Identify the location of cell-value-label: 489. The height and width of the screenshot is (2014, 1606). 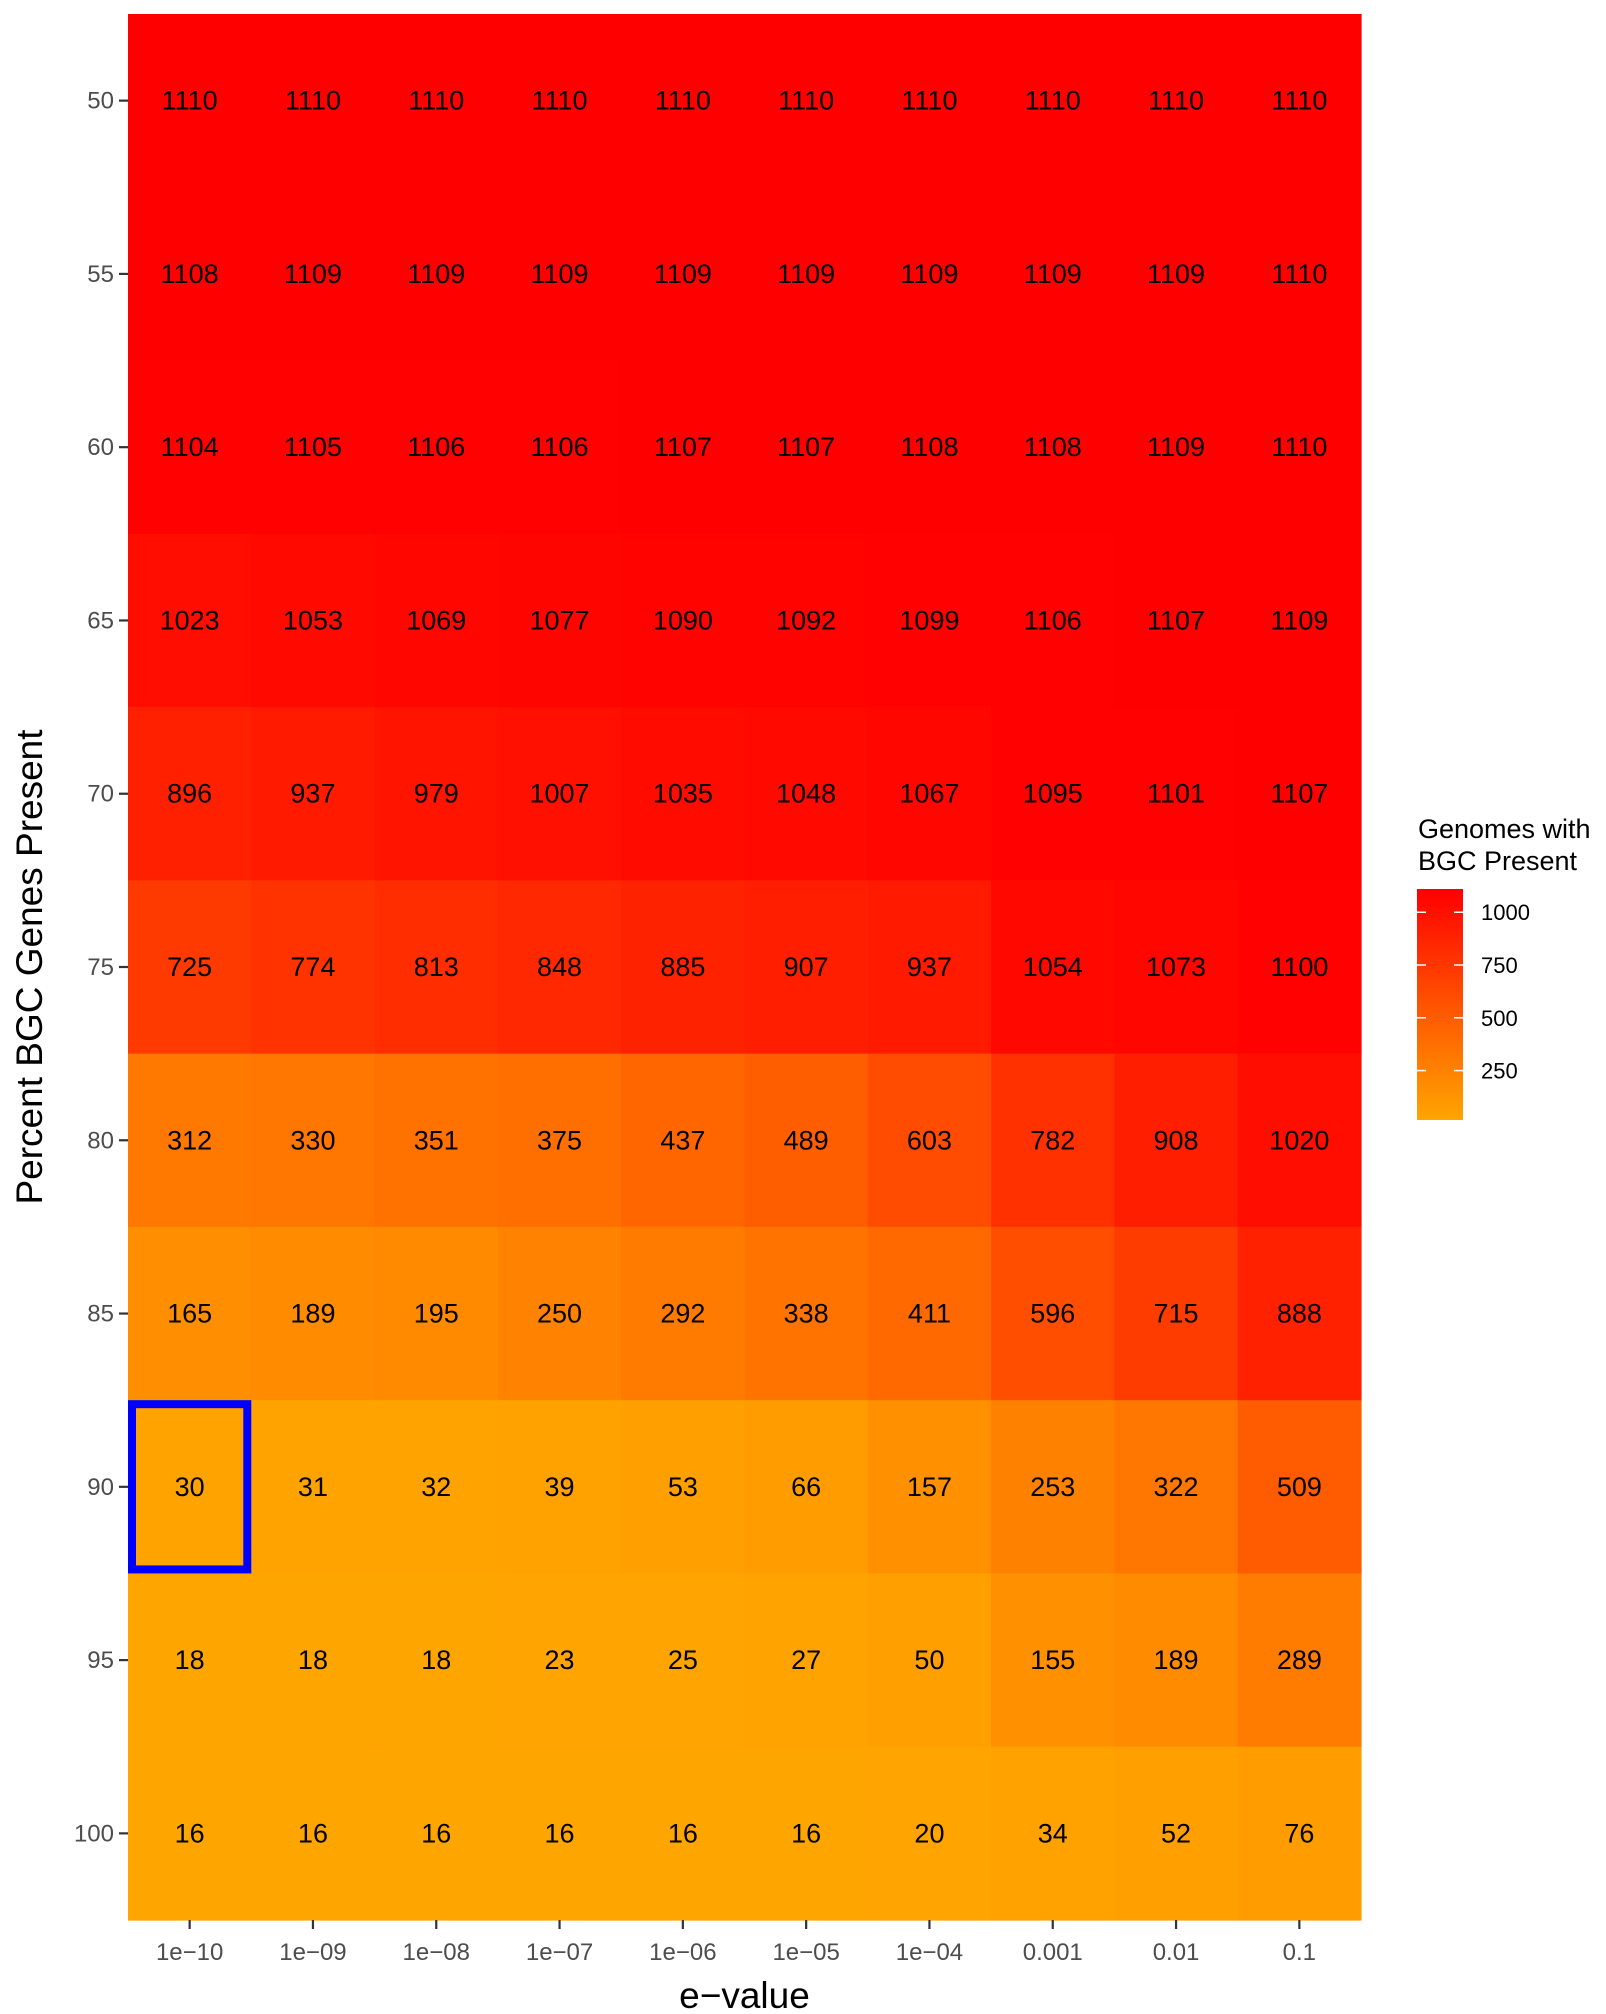
(806, 1140).